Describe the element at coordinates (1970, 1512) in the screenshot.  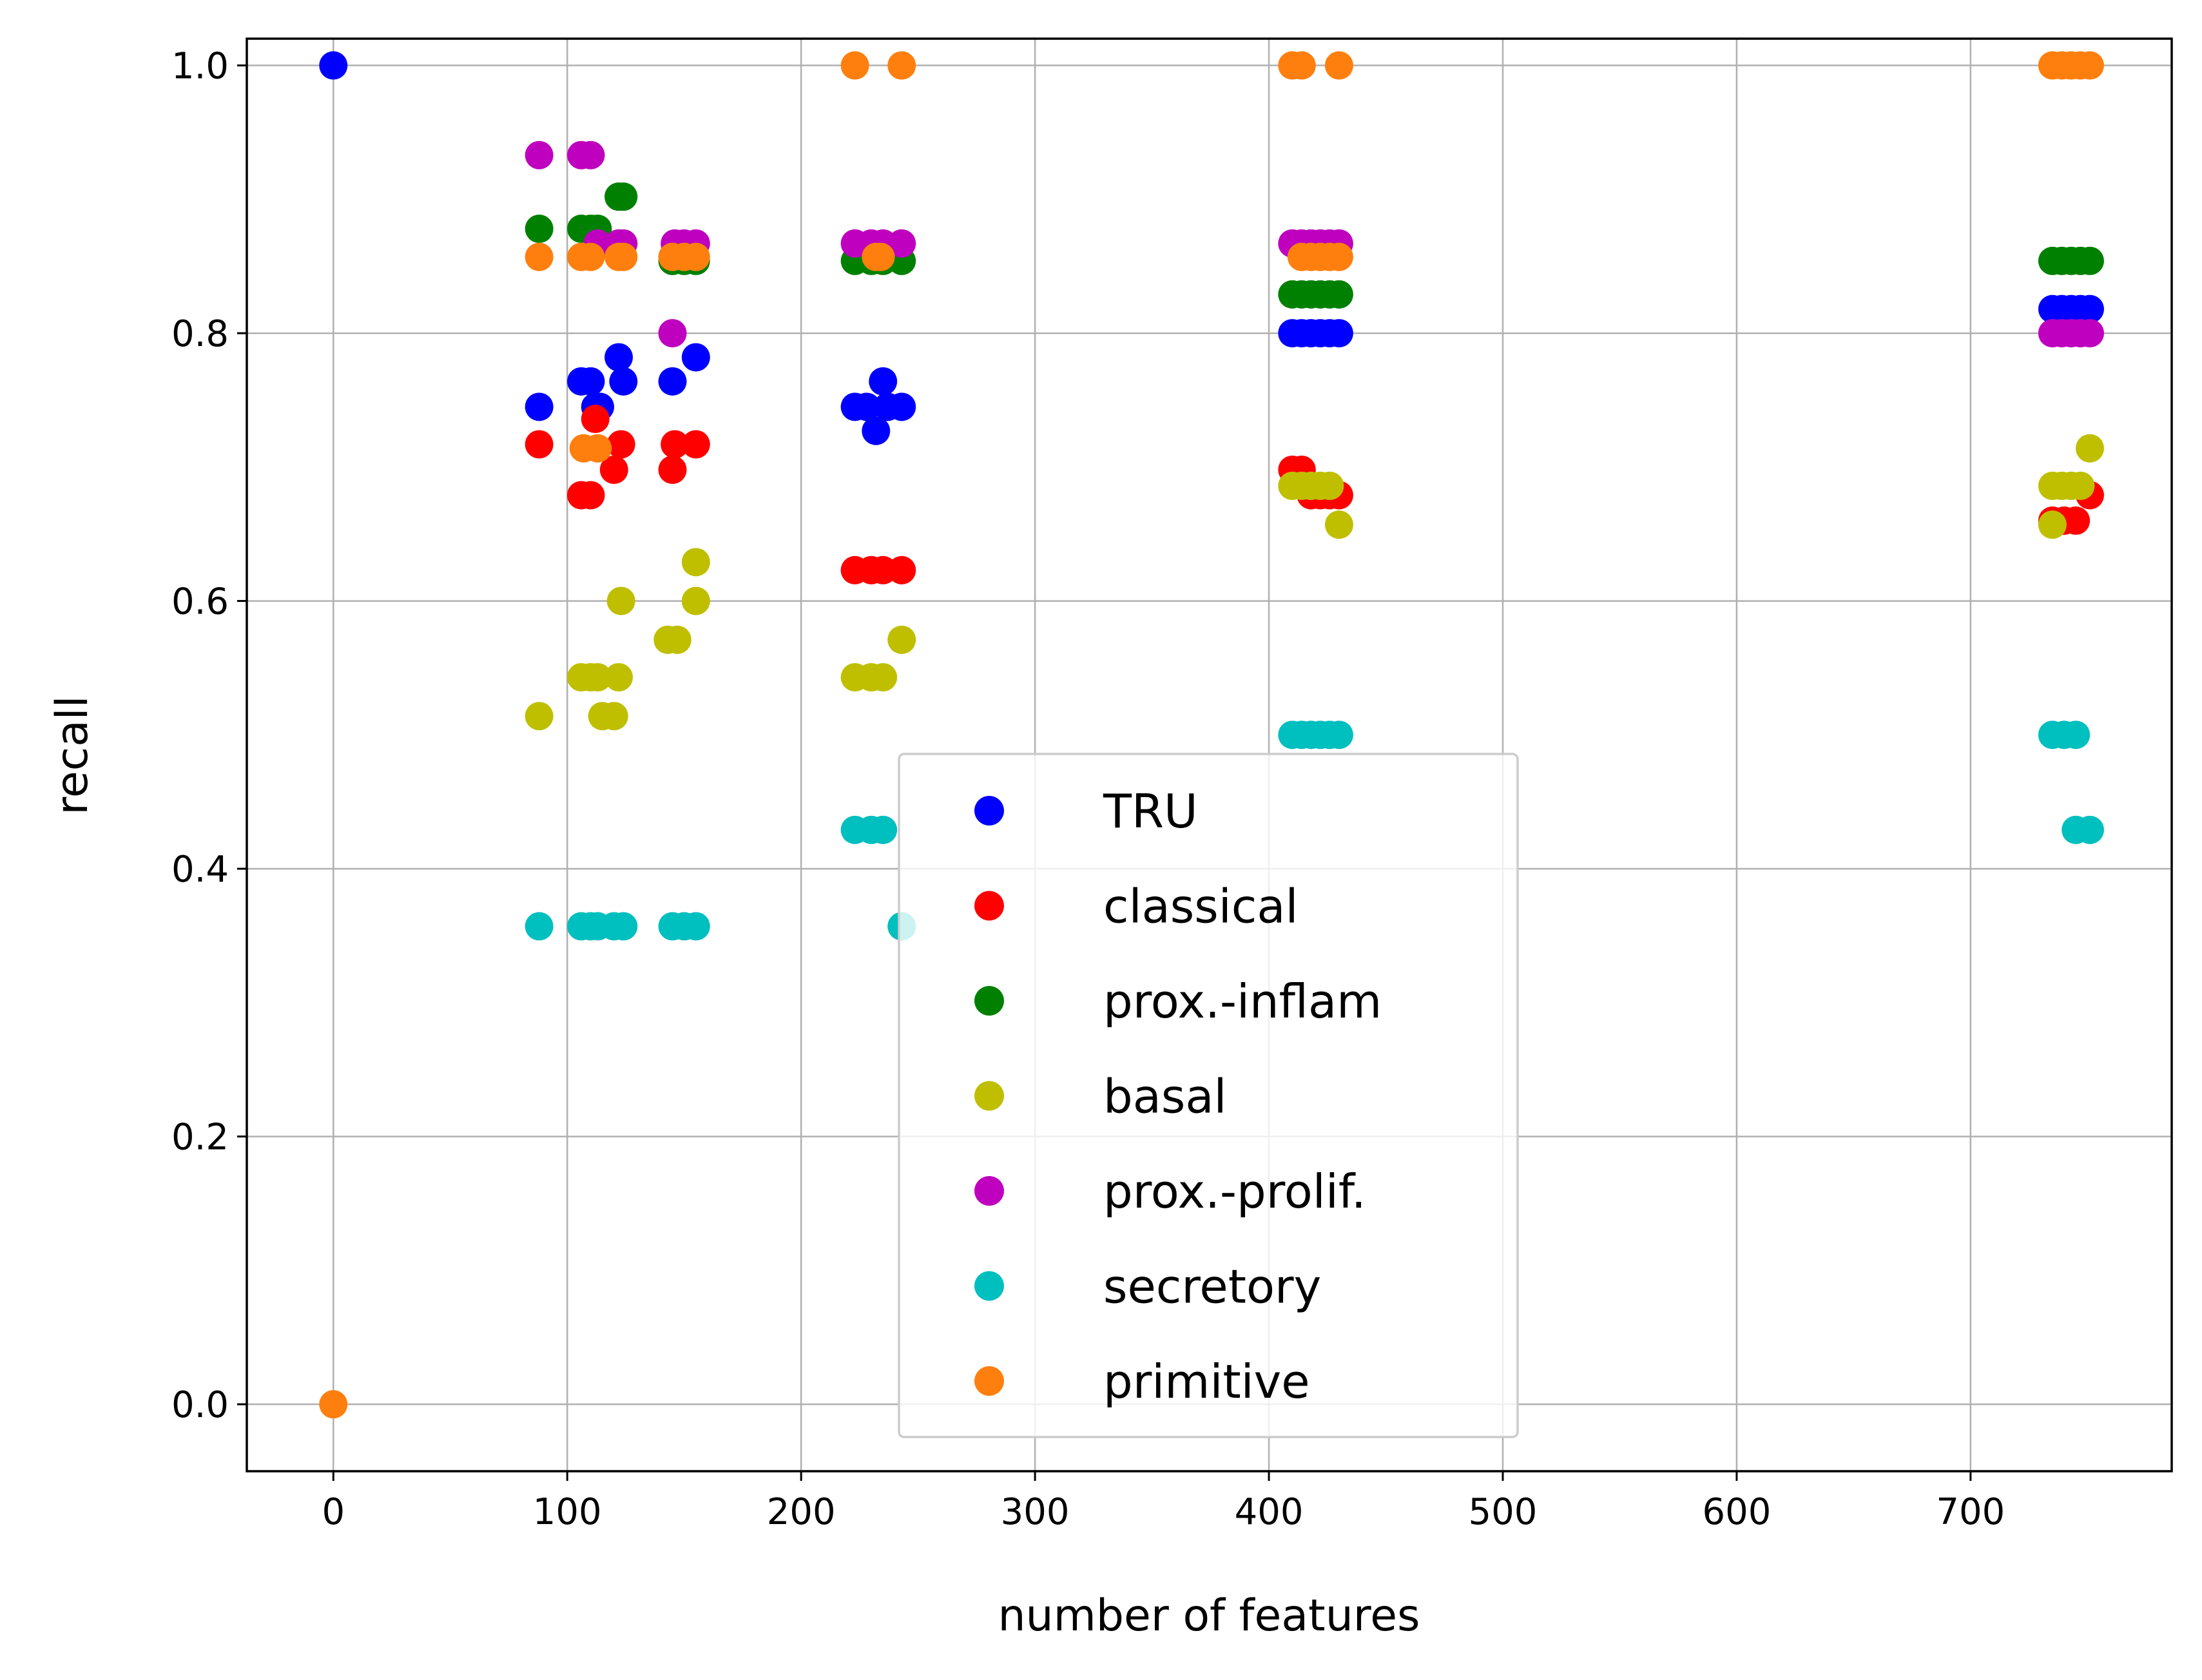
I see `x-tick-label: 700` at that location.